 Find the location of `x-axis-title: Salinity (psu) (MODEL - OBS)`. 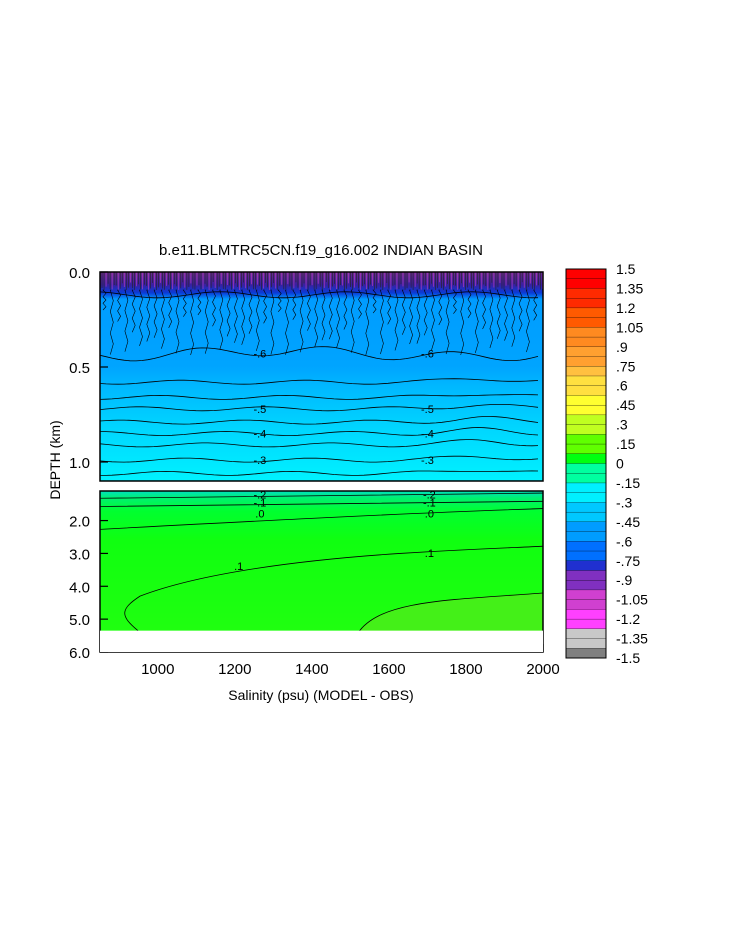

x-axis-title: Salinity (psu) (MODEL - OBS) is located at coordinates (320, 695).